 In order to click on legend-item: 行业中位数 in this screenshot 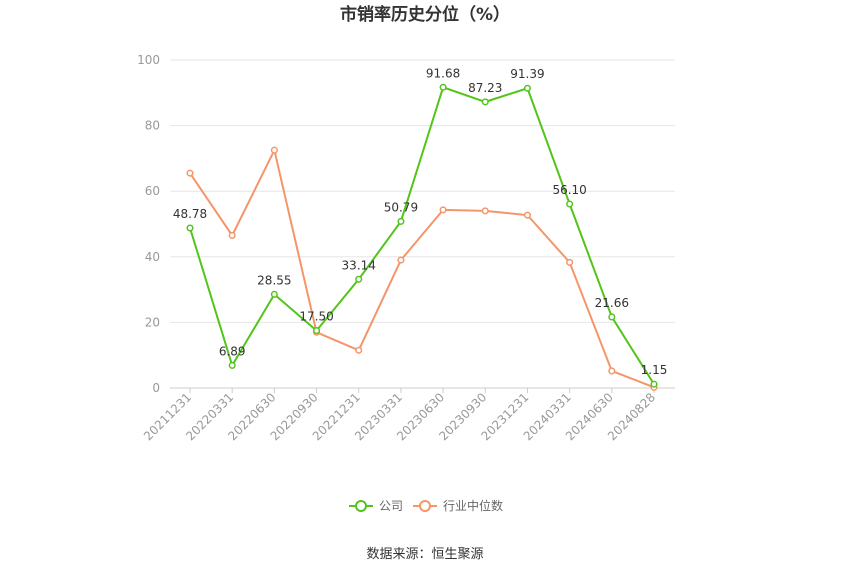, I will do `click(458, 505)`.